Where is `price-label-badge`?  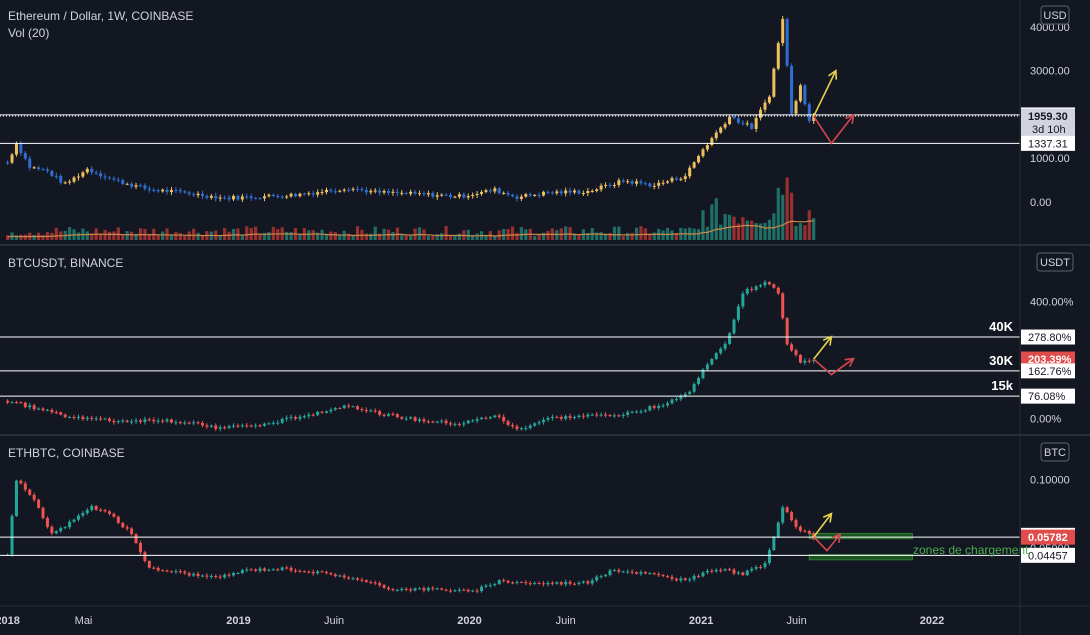 price-label-badge is located at coordinates (1048, 143).